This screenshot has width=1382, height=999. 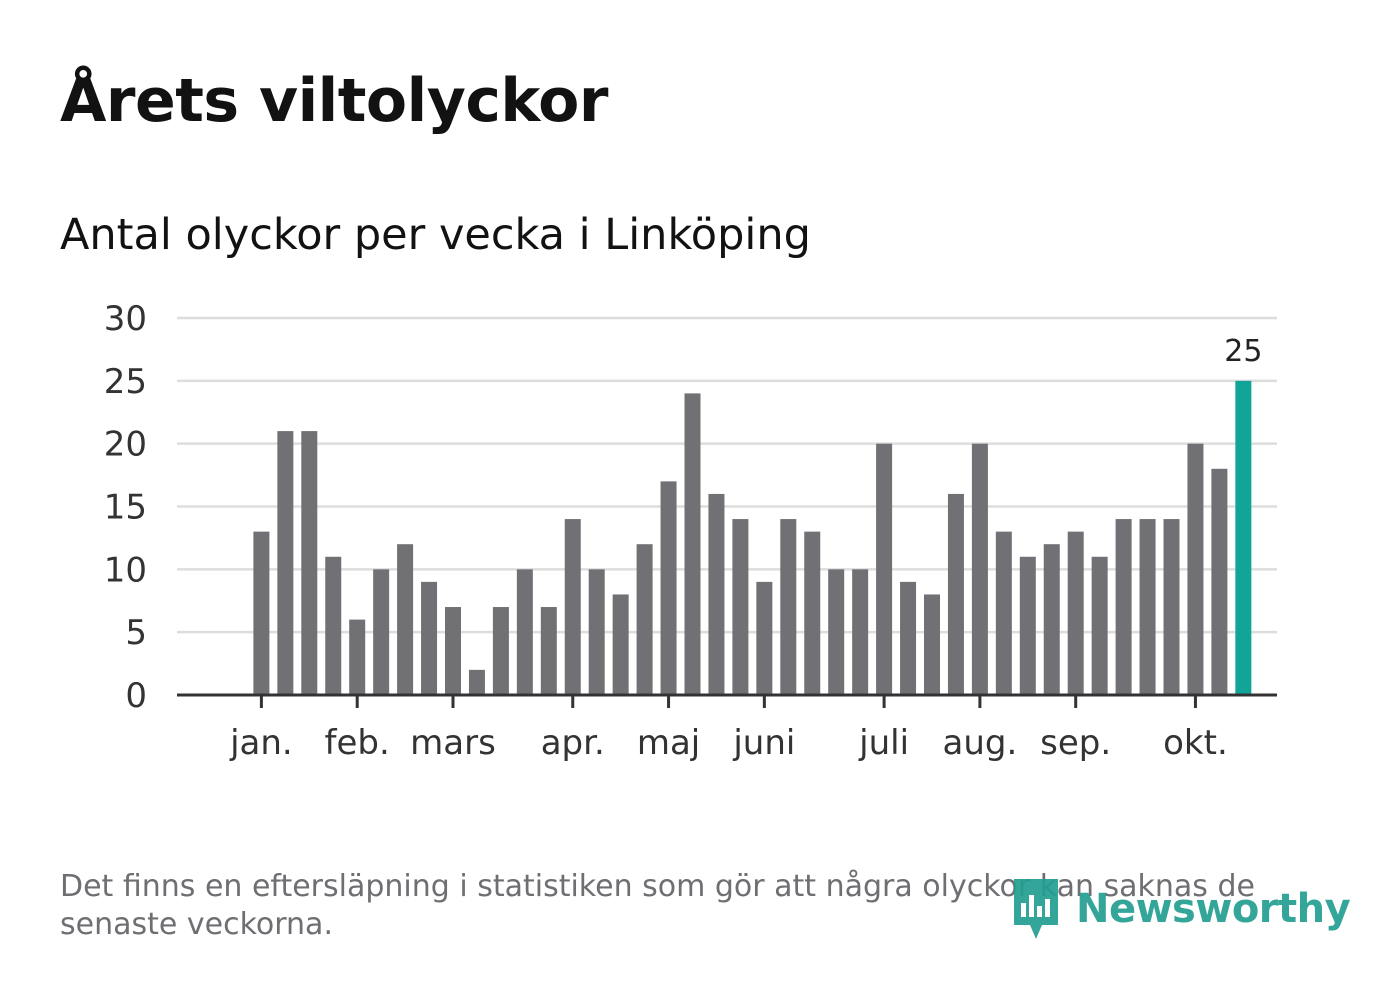 I want to click on x-axis, so click(x=727, y=700).